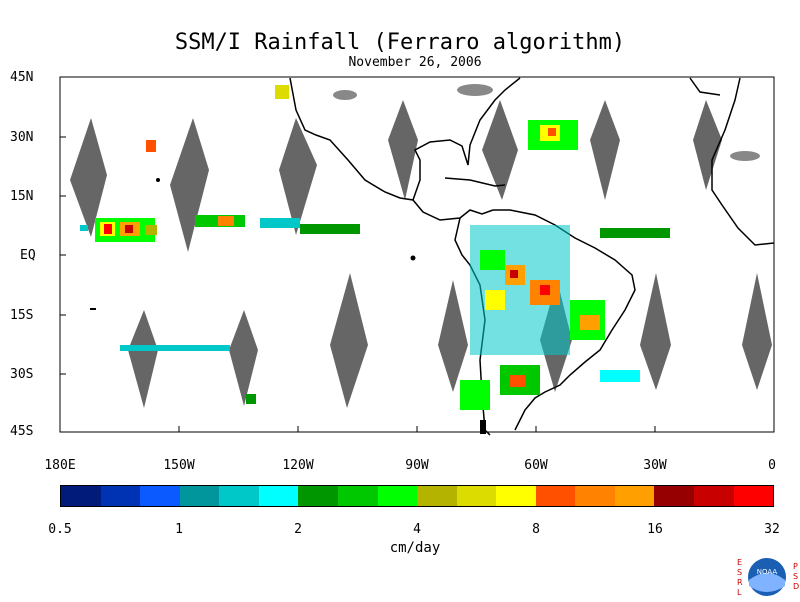  I want to click on north-america-coast, so click(391, 149).